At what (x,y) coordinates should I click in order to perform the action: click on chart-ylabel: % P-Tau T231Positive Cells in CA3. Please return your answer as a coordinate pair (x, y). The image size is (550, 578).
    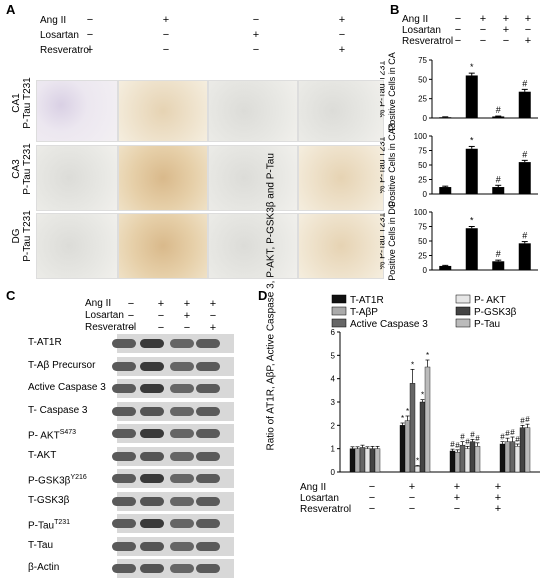
    Looking at the image, I should click on (388, 165).